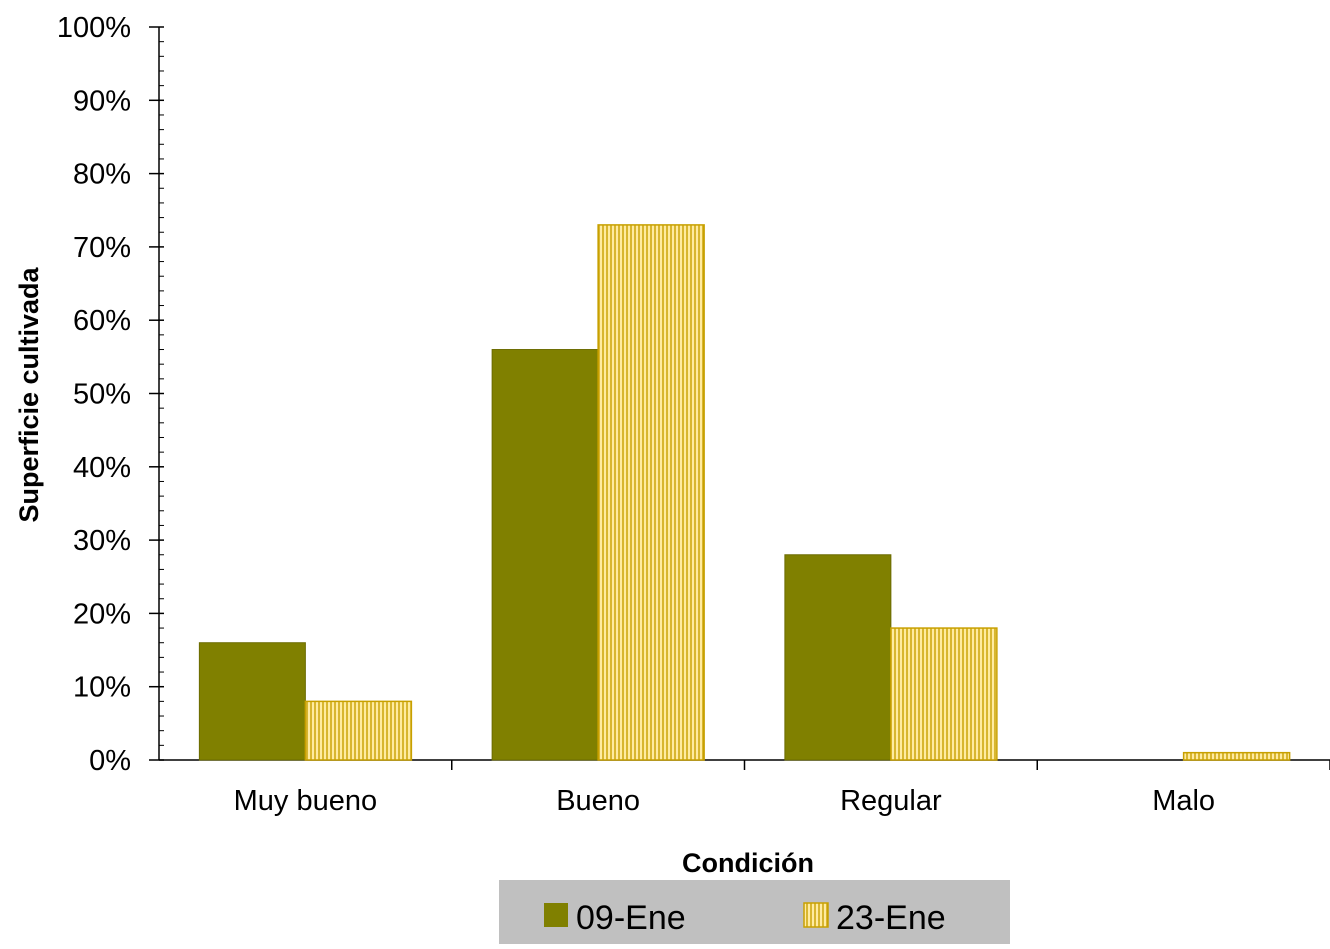 The height and width of the screenshot is (949, 1330). I want to click on x-tick-label: Regular, so click(891, 801).